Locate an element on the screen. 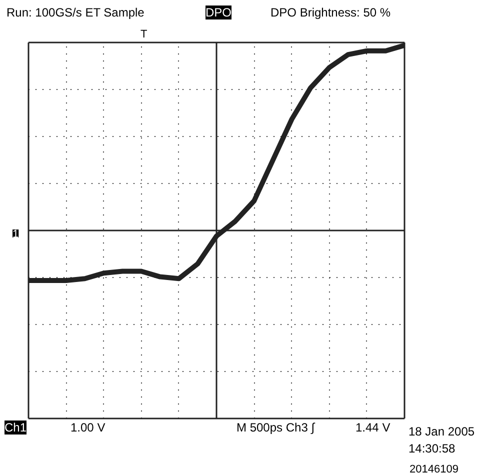  text: 20146109 is located at coordinates (434, 469).